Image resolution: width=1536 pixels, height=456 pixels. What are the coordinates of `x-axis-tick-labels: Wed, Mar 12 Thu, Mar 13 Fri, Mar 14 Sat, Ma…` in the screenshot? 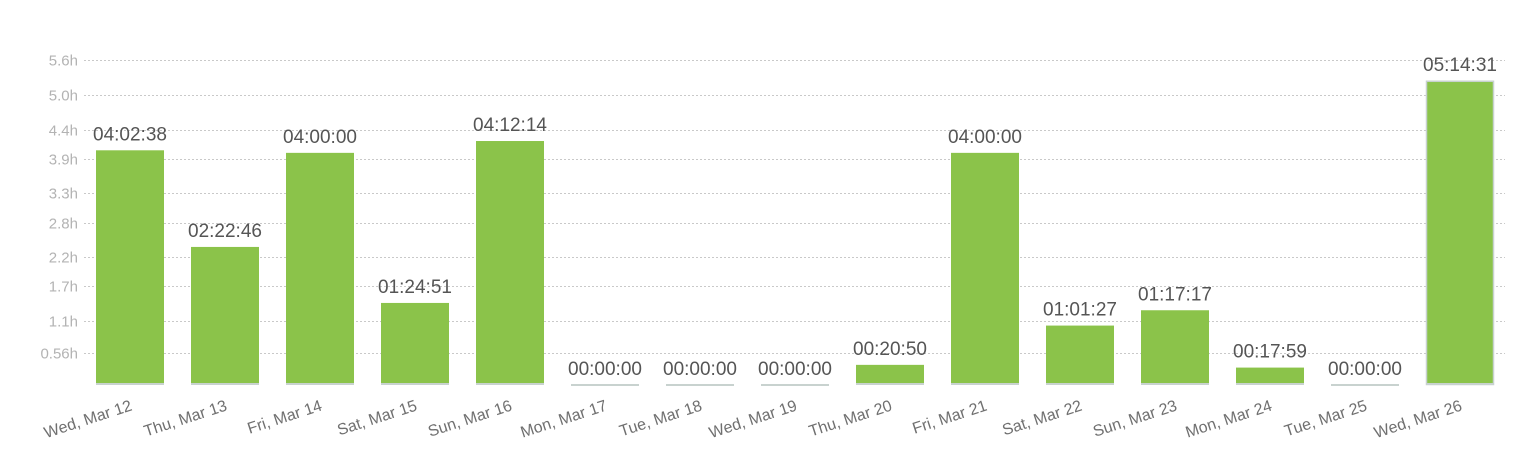 It's located at (753, 420).